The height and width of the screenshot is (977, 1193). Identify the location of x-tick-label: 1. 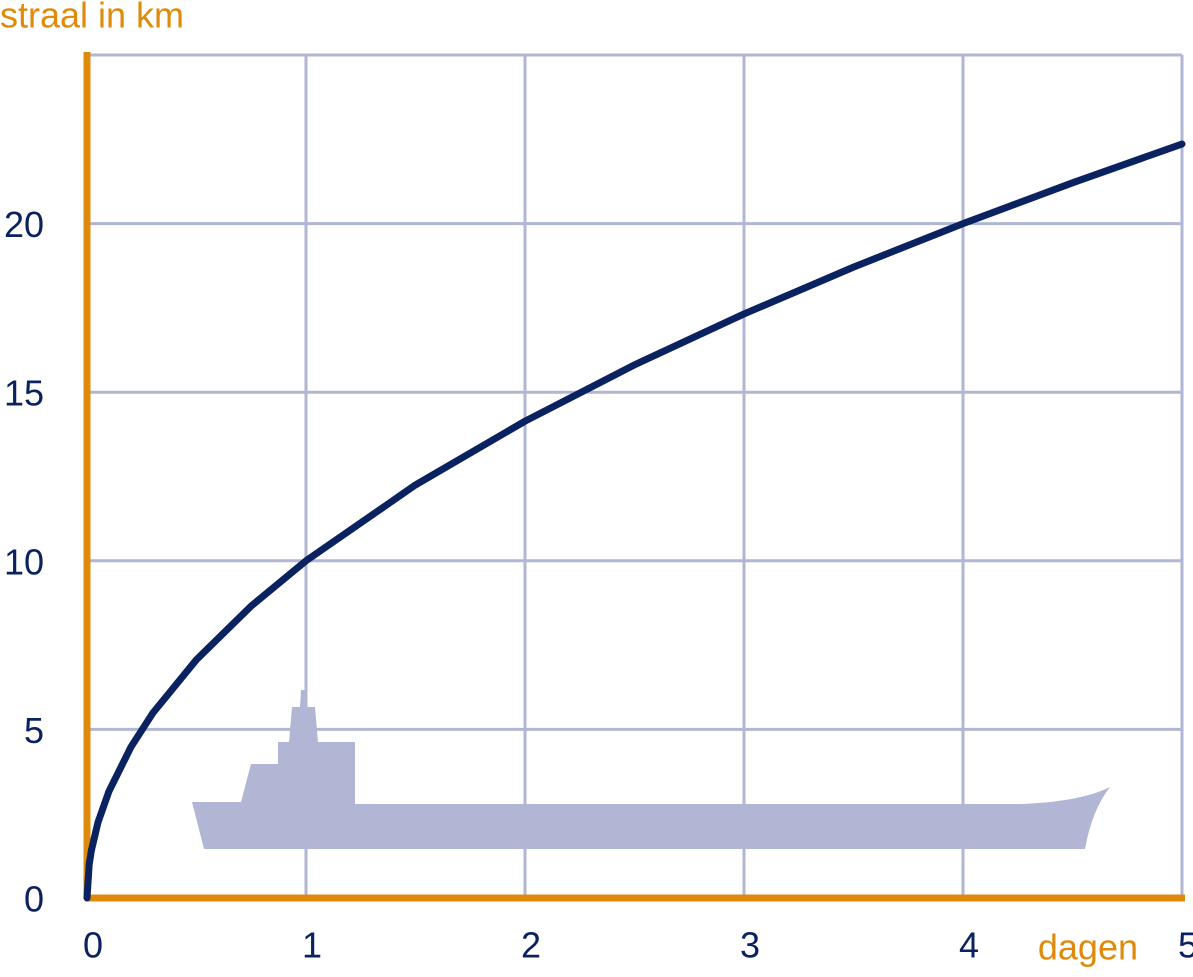
(312, 945).